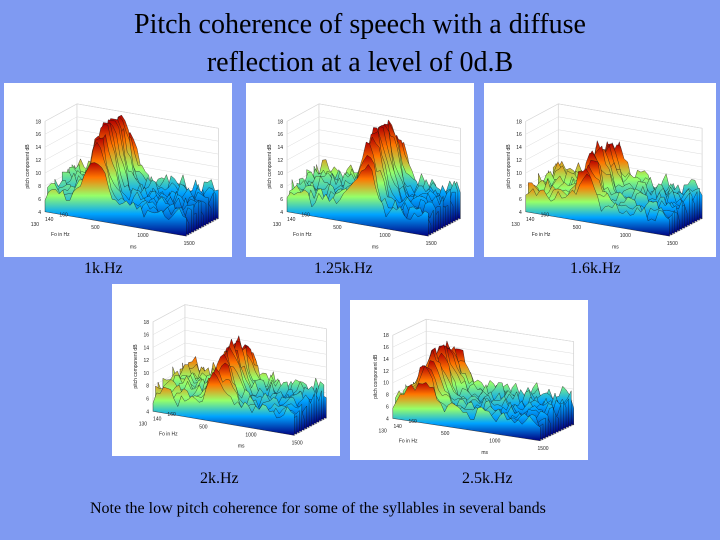 The image size is (720, 540). Describe the element at coordinates (103, 268) in the screenshot. I see `band-label-1khz: 1k.Hz` at that location.